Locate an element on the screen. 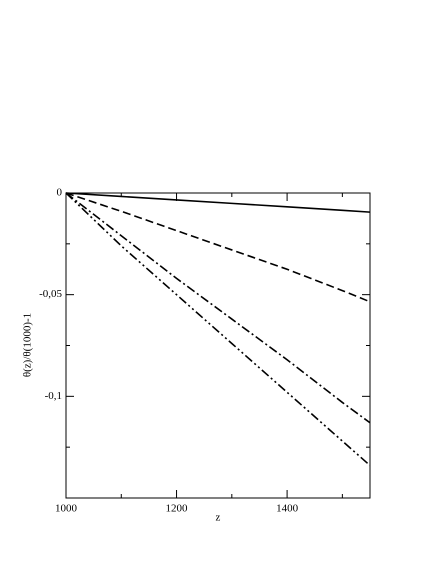  x-tick-label: 1200 is located at coordinates (177, 509).